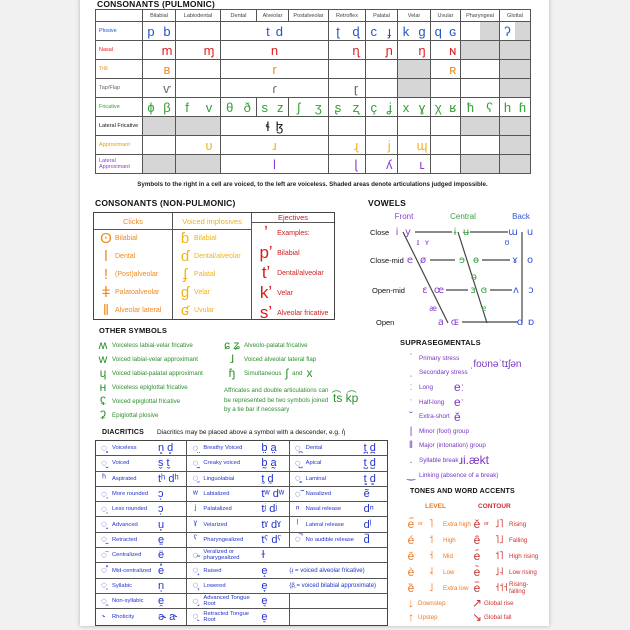  Describe the element at coordinates (369, 463) in the screenshot. I see `diacritic-example: t̺ d̺` at that location.